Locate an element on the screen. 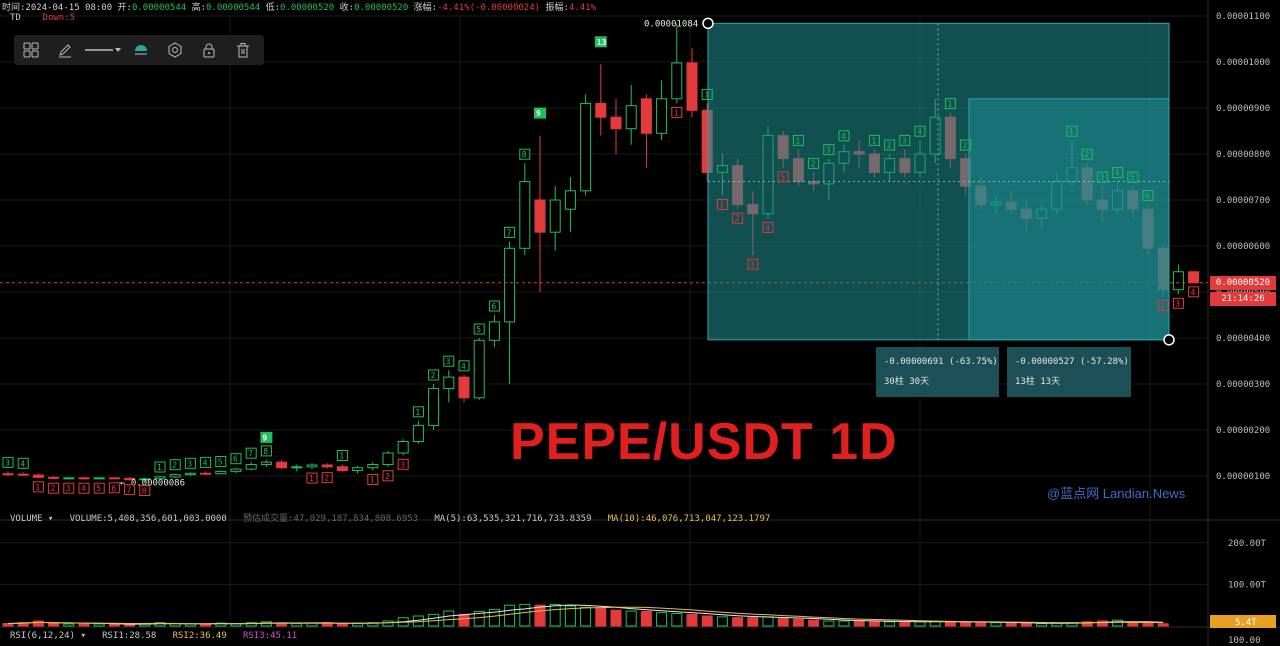 Image resolution: width=1280 pixels, height=646 pixels. grid-icon is located at coordinates (31, 50).